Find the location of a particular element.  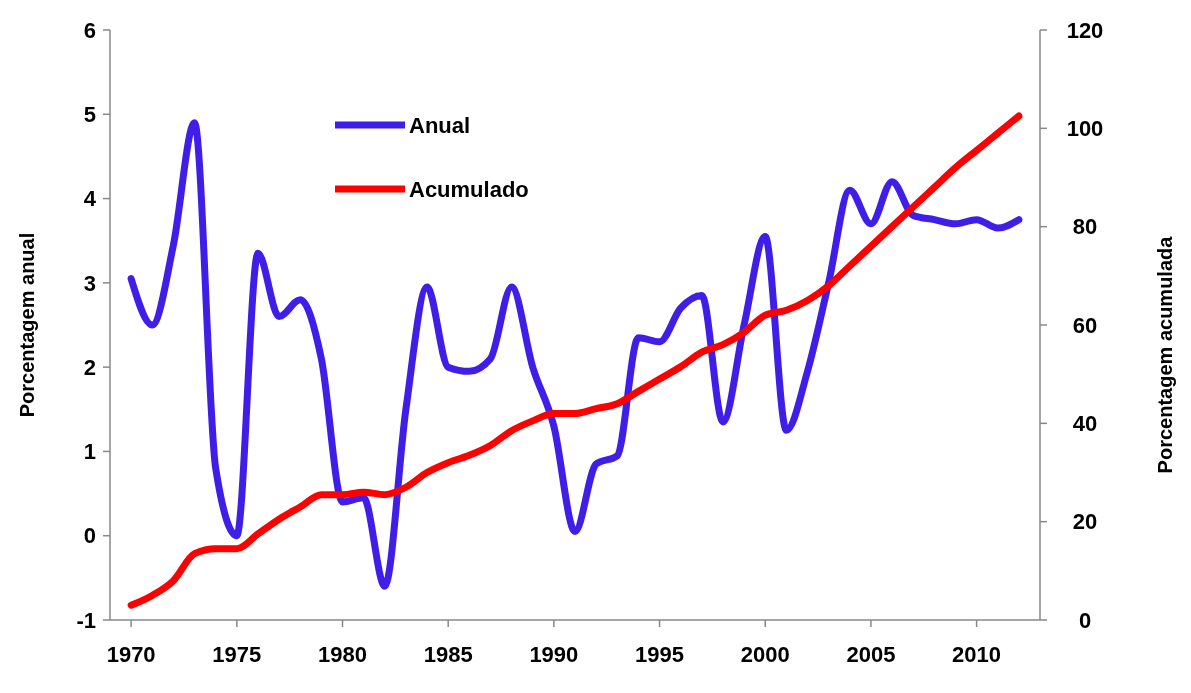

legend-label: Acumulado is located at coordinates (469, 189).